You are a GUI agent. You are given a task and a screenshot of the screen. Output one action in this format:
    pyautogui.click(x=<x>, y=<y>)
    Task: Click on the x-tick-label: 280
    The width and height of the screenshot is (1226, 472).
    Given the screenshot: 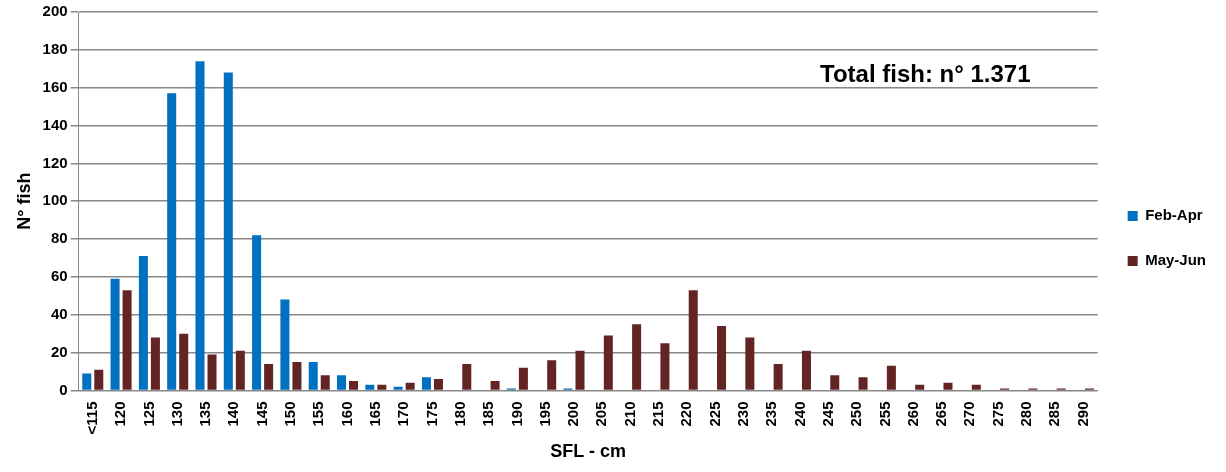 What is the action you would take?
    pyautogui.click(x=1026, y=414)
    